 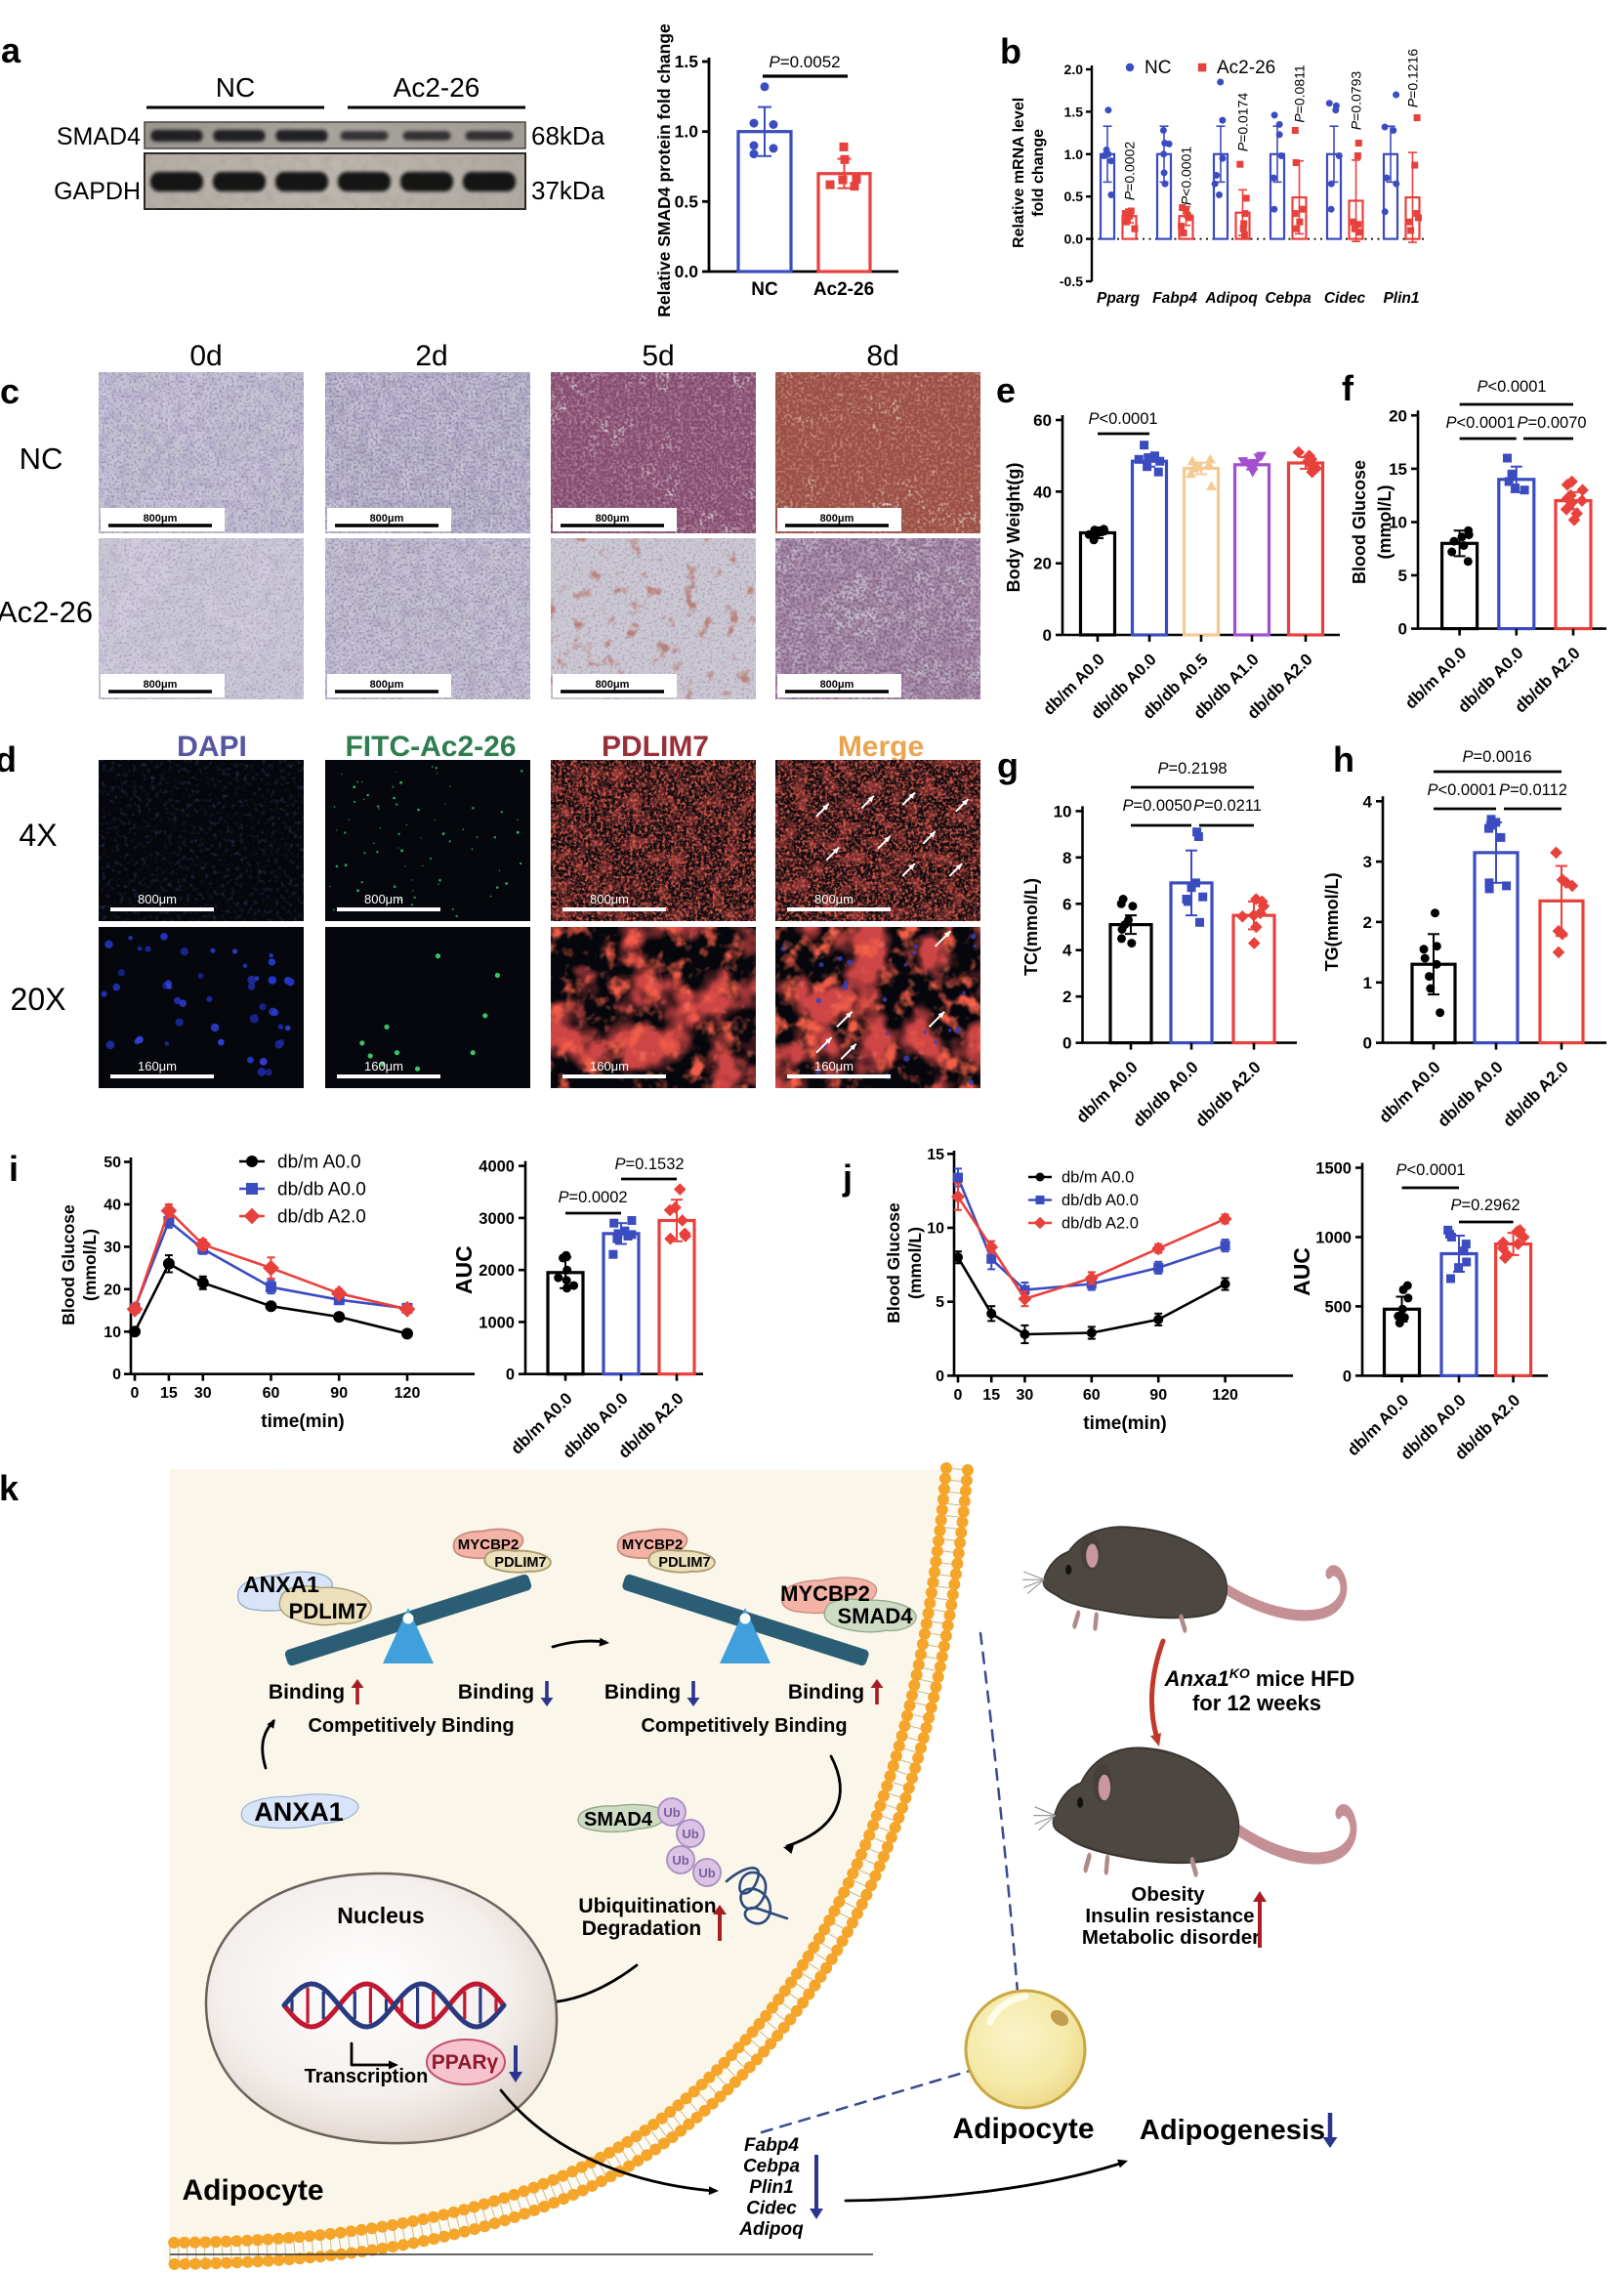 What do you see at coordinates (1192, 769) in the screenshot?
I see `svg-text: P=0.2198` at bounding box center [1192, 769].